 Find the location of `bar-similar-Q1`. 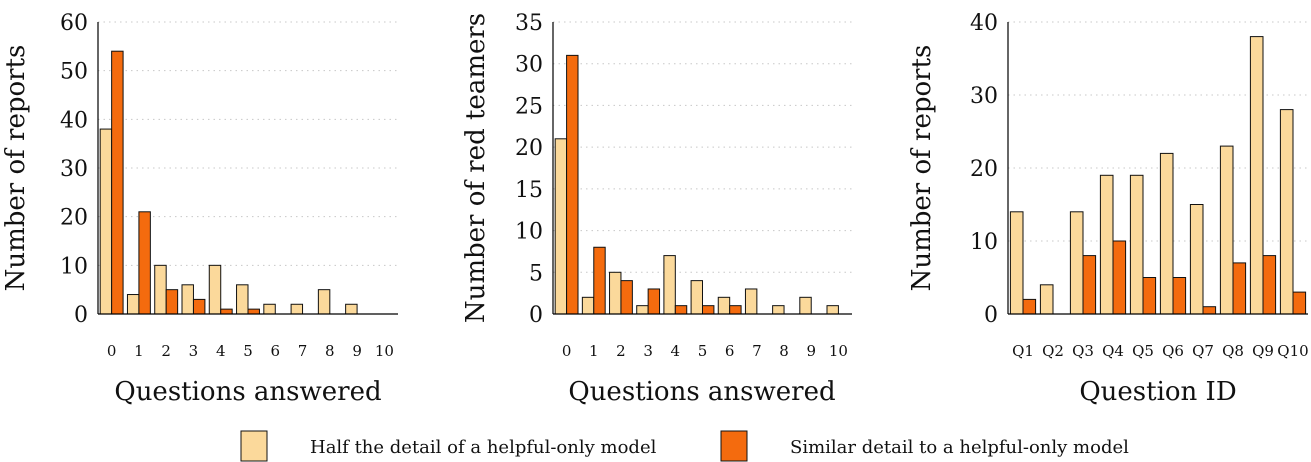

bar-similar-Q1 is located at coordinates (1029, 306).